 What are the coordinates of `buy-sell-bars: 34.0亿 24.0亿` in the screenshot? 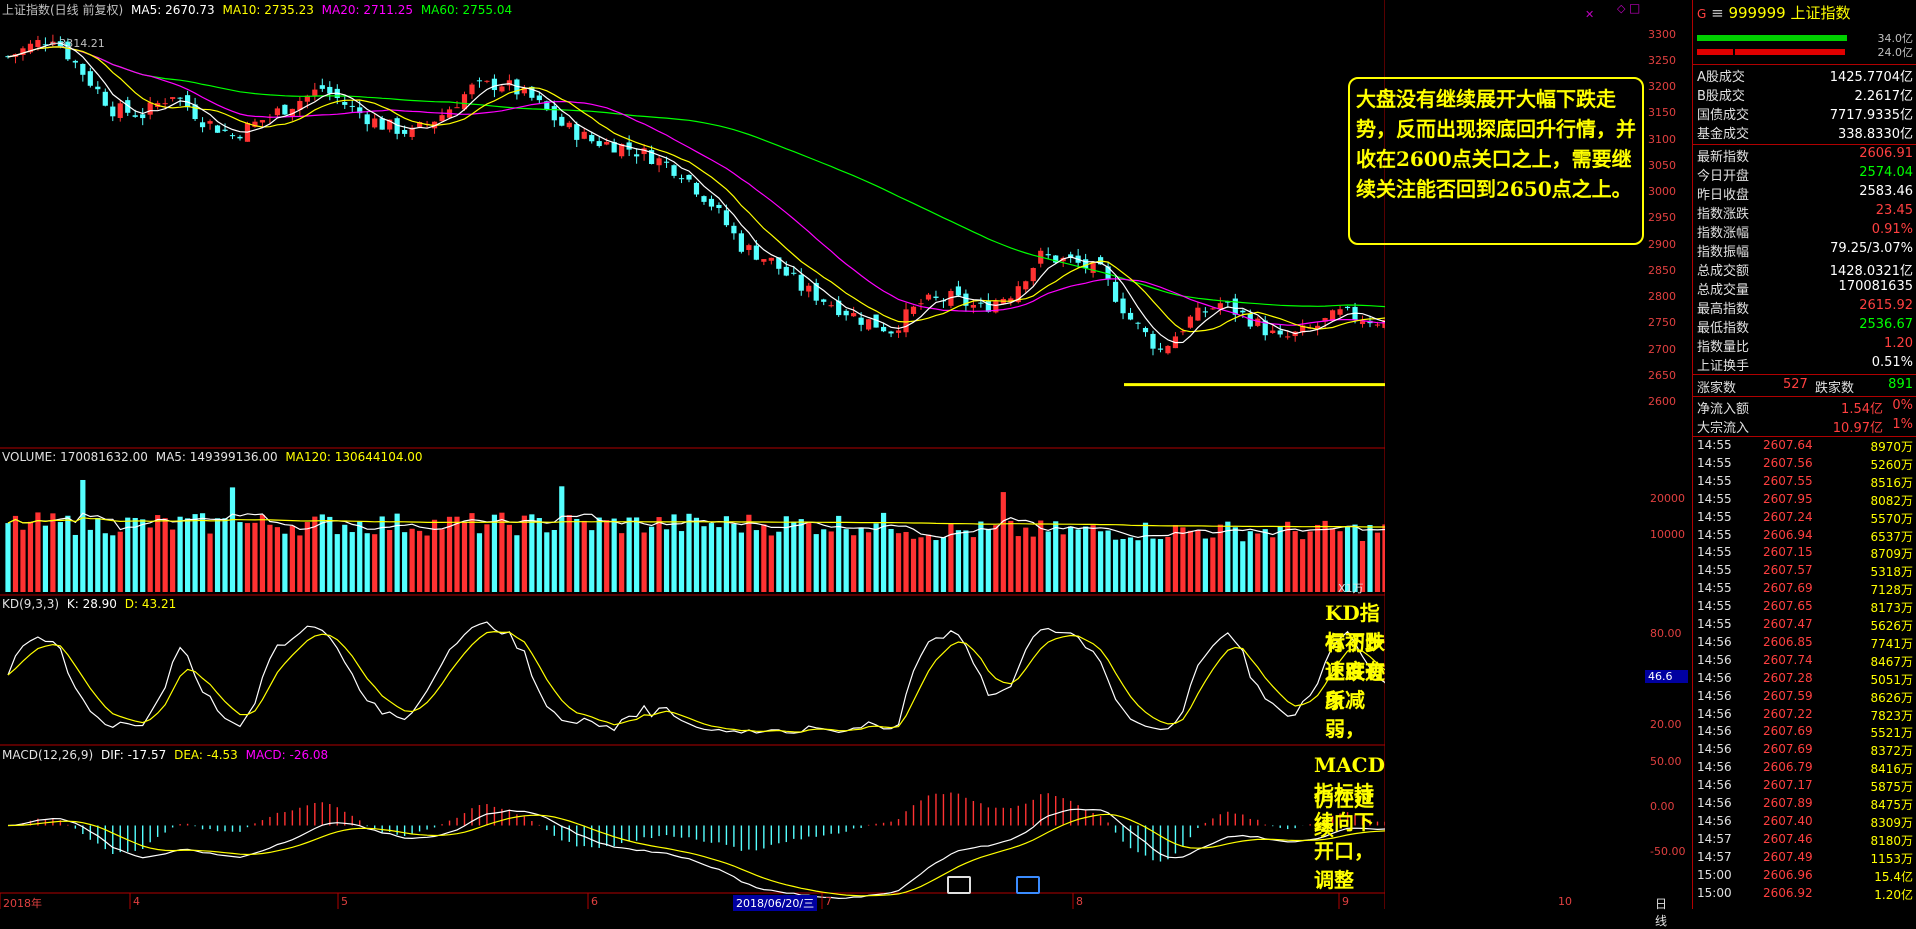 It's located at (1805, 46).